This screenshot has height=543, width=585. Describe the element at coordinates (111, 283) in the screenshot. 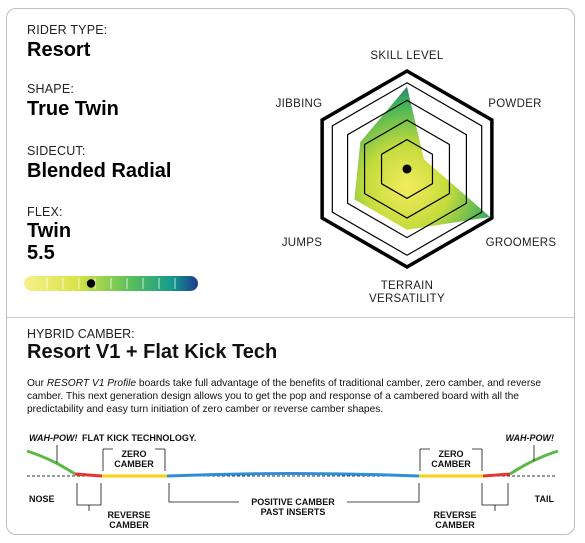

I see `flex-scale` at that location.